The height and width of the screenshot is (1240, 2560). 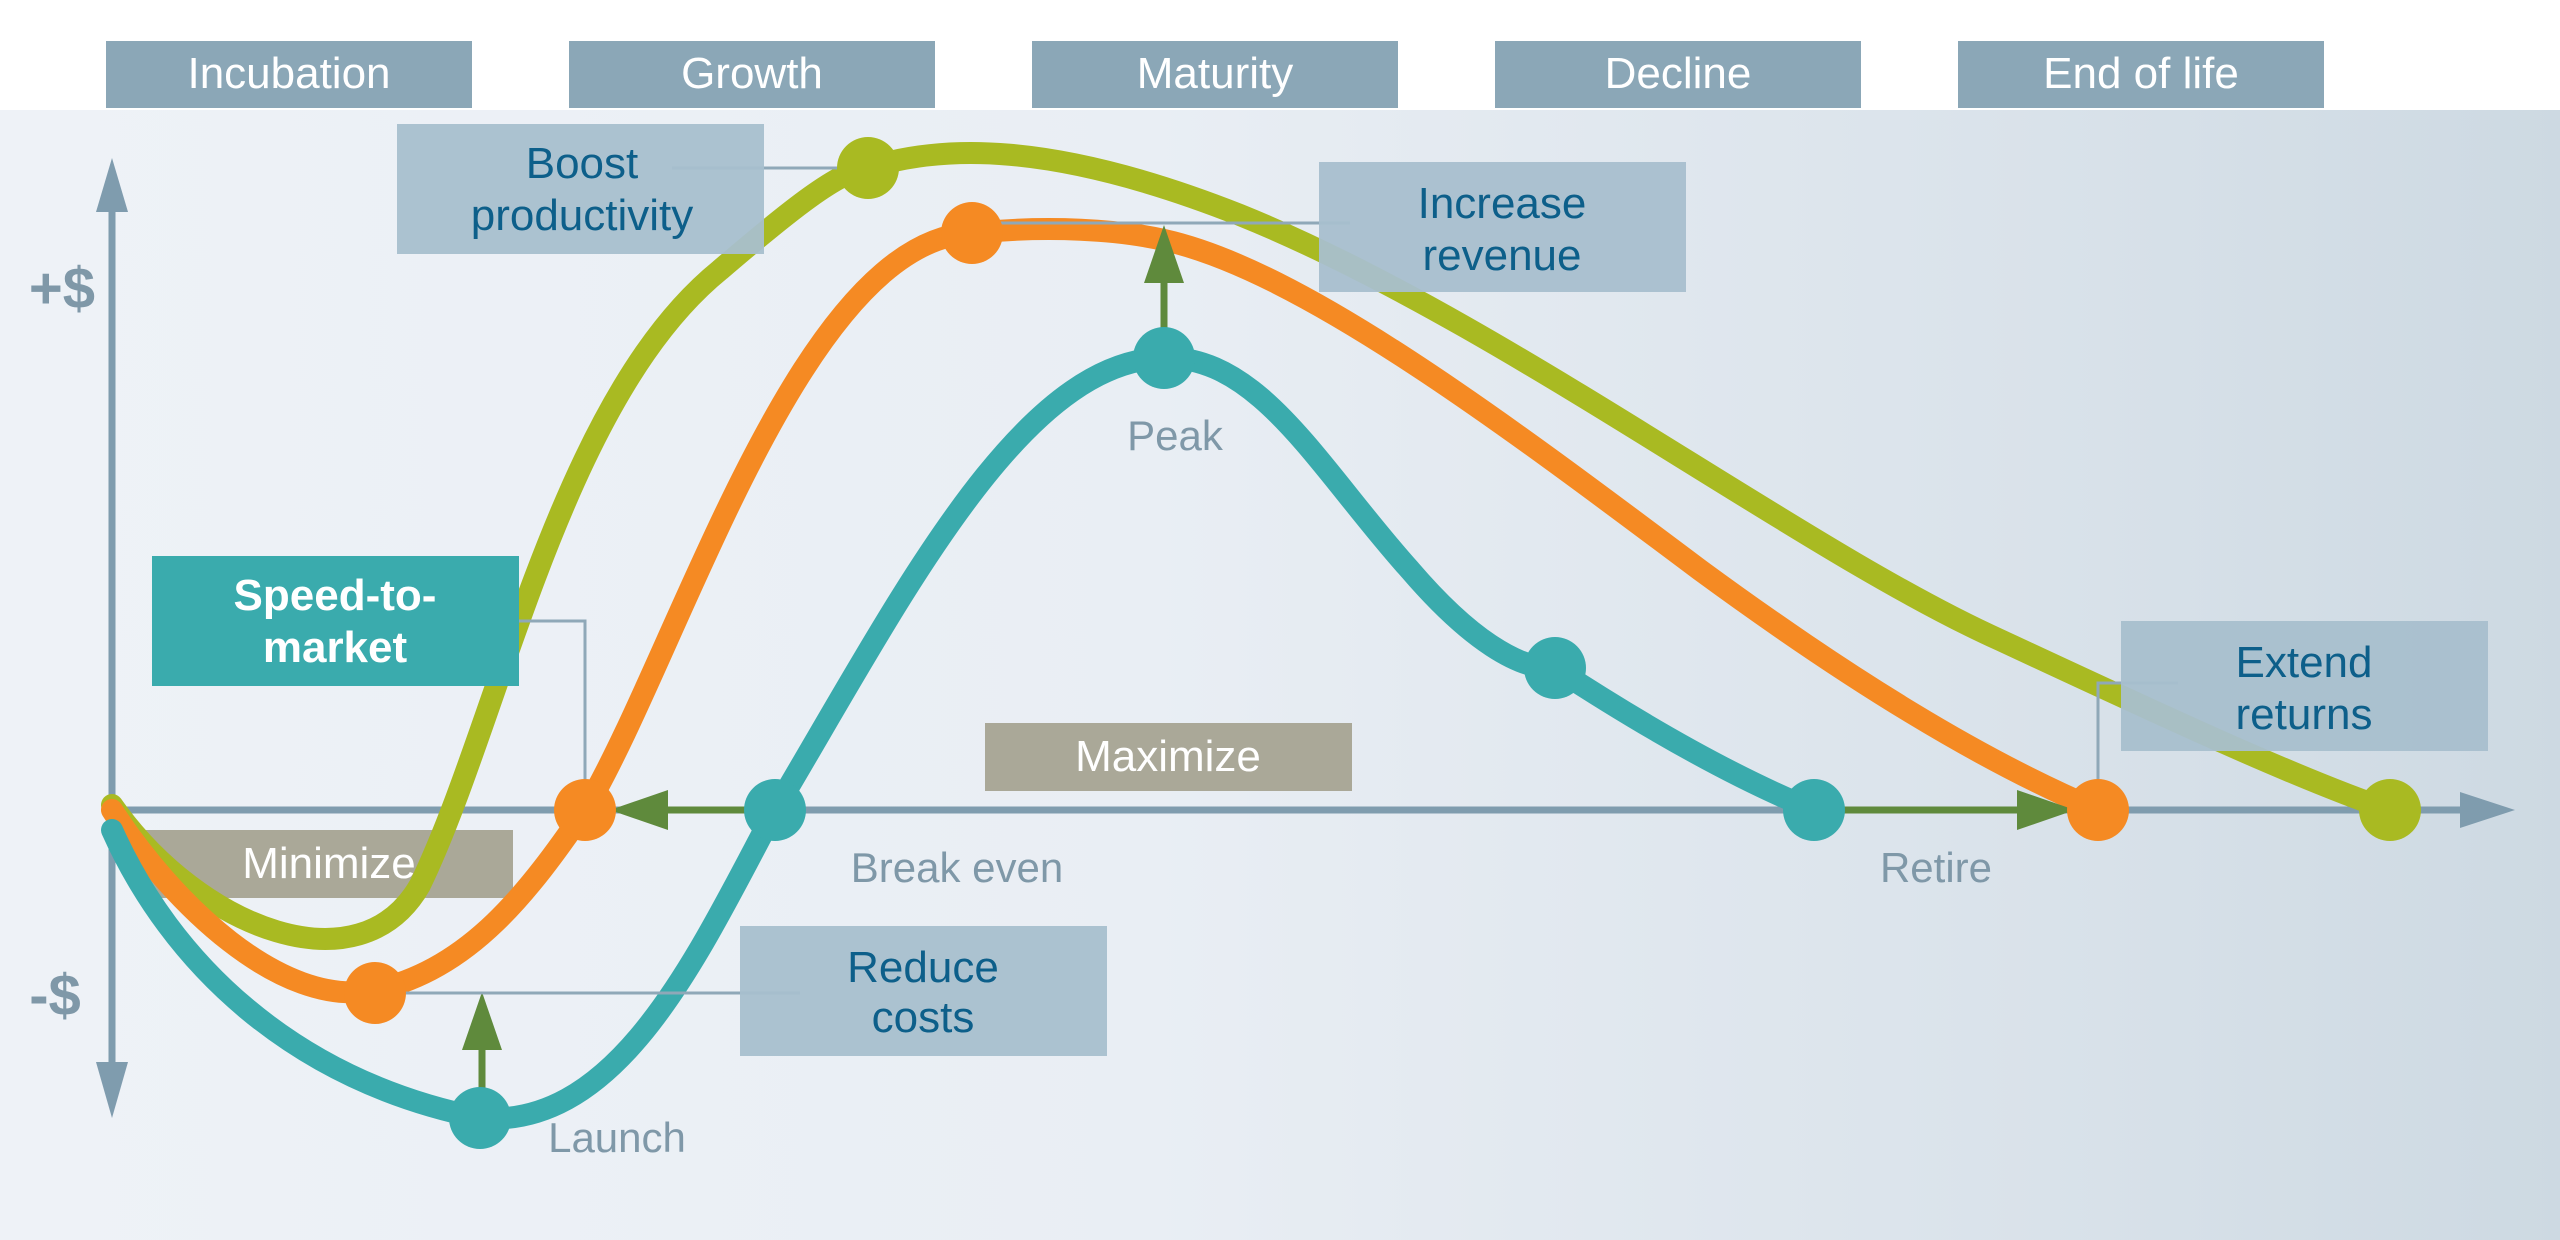 I want to click on phase-decline: Decline, so click(x=1678, y=74).